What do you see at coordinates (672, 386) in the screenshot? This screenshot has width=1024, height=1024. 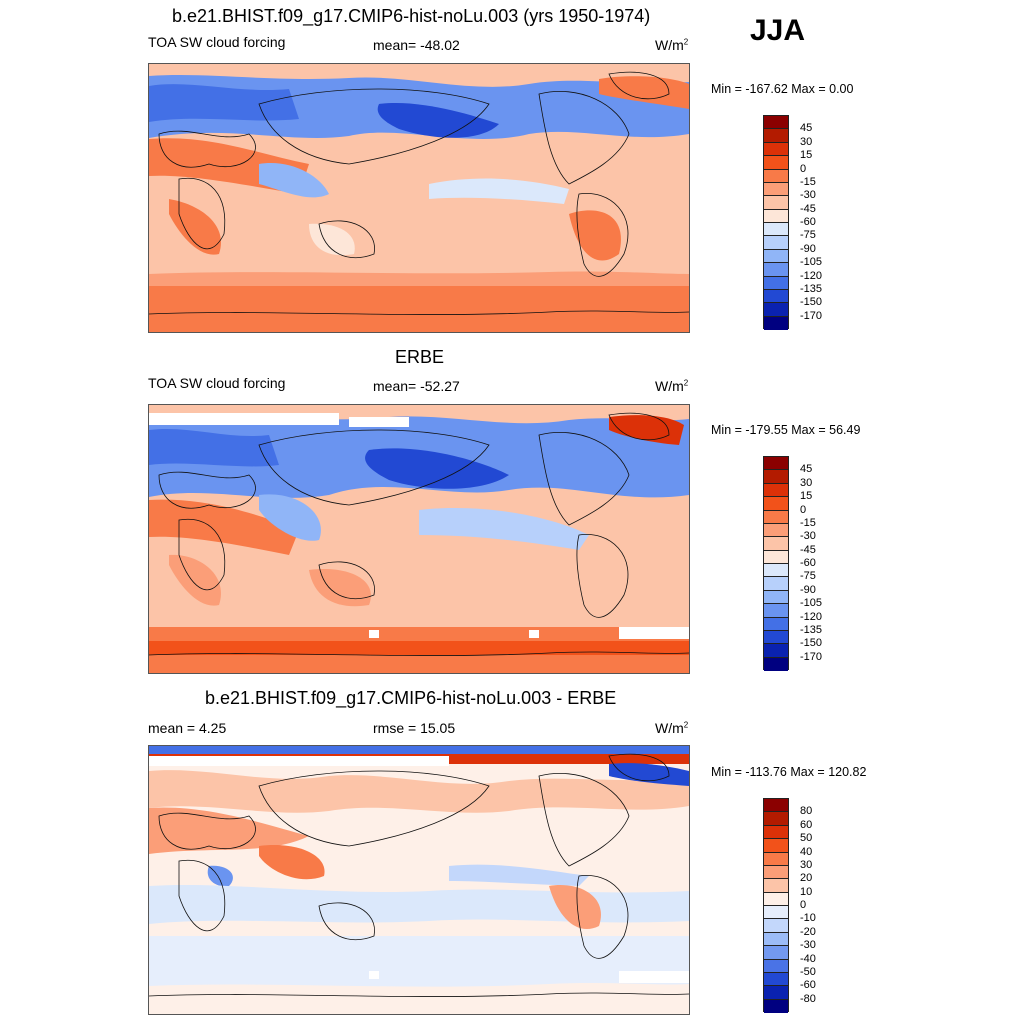 I see `panel2-units: W/m2` at bounding box center [672, 386].